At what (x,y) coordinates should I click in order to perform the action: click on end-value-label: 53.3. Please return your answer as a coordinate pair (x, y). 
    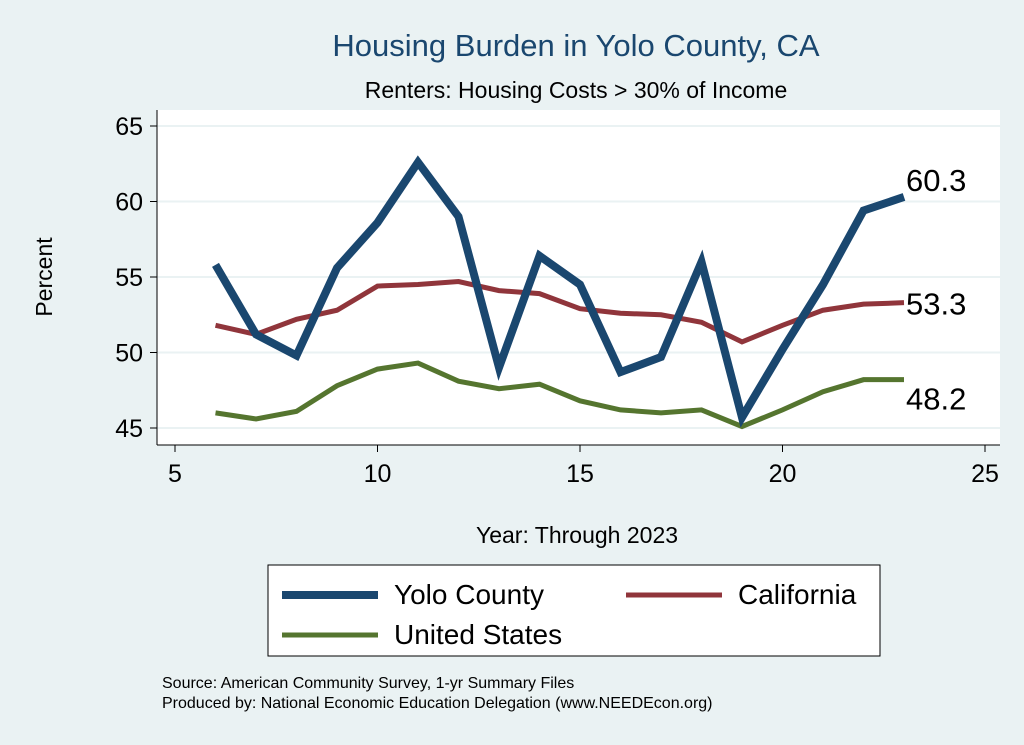
    Looking at the image, I should click on (936, 304).